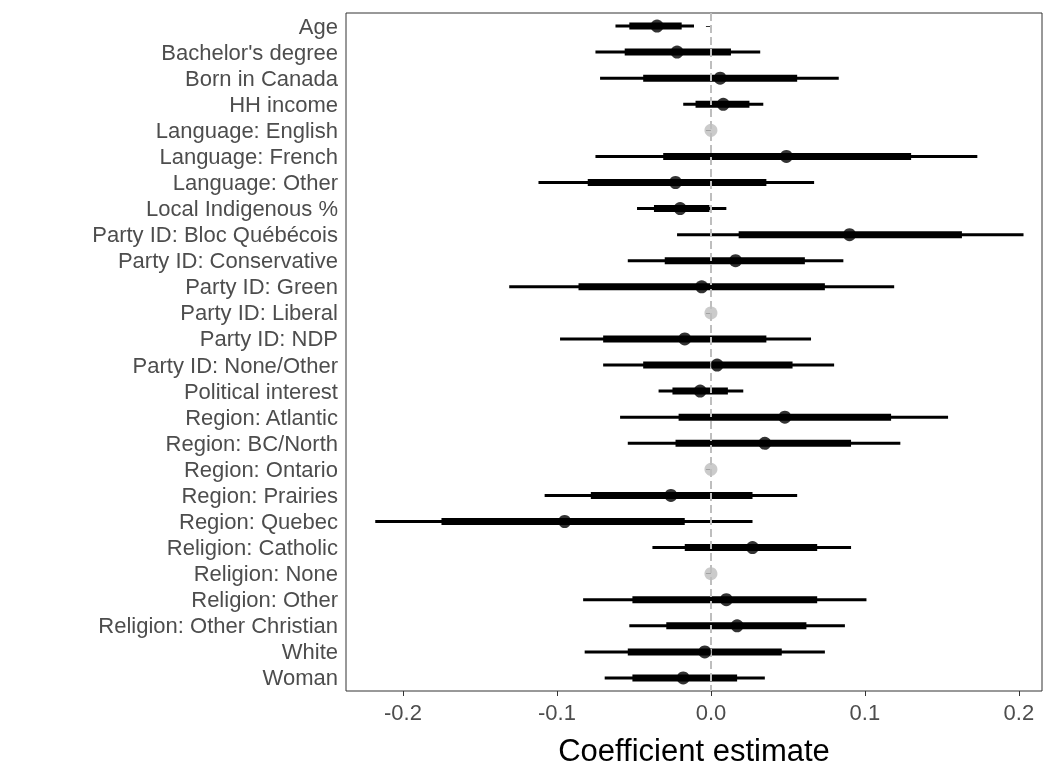 This screenshot has width=1059, height=779. Describe the element at coordinates (252, 548) in the screenshot. I see `y-tick-label: Religion: Catholic` at that location.